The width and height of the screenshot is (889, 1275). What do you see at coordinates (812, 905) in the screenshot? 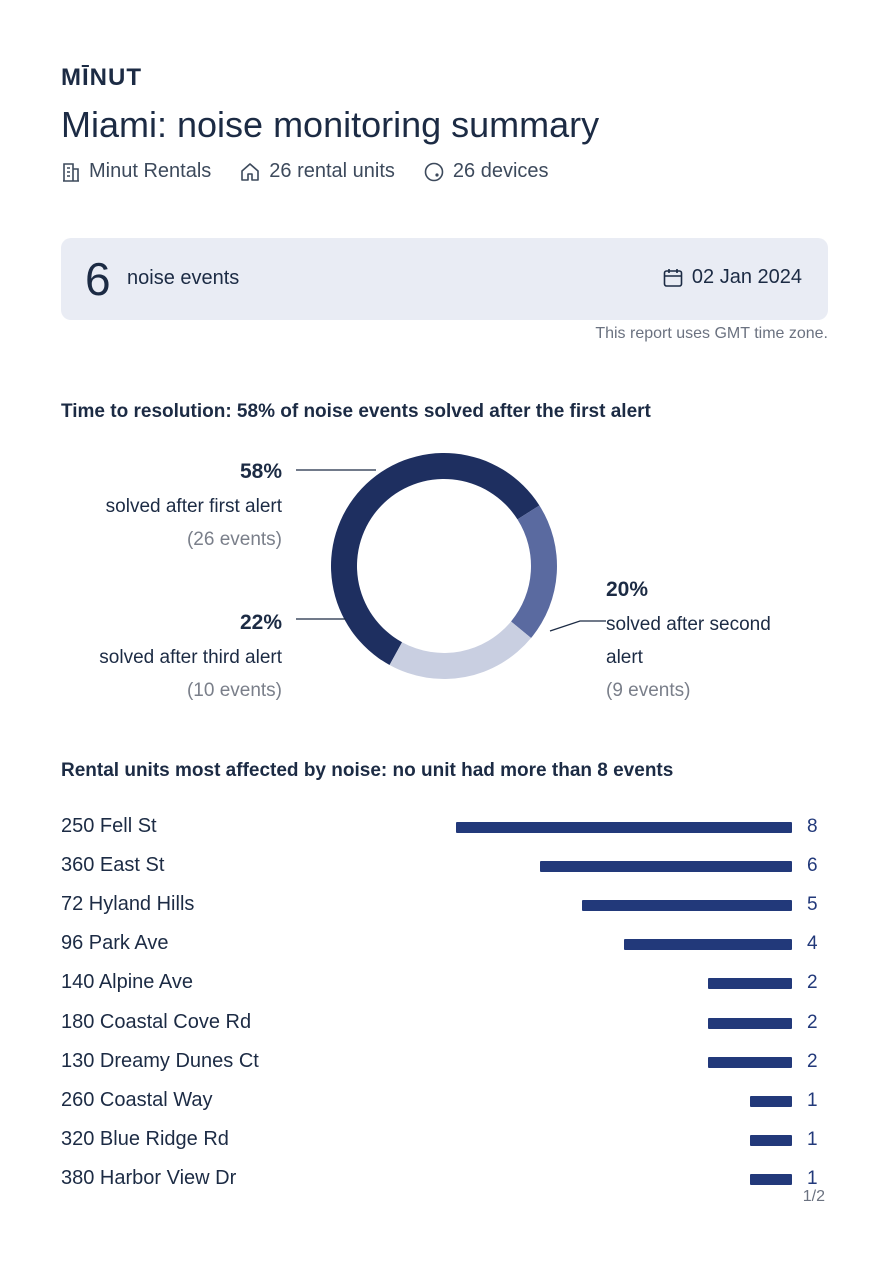
I see `bar-value: 5` at bounding box center [812, 905].